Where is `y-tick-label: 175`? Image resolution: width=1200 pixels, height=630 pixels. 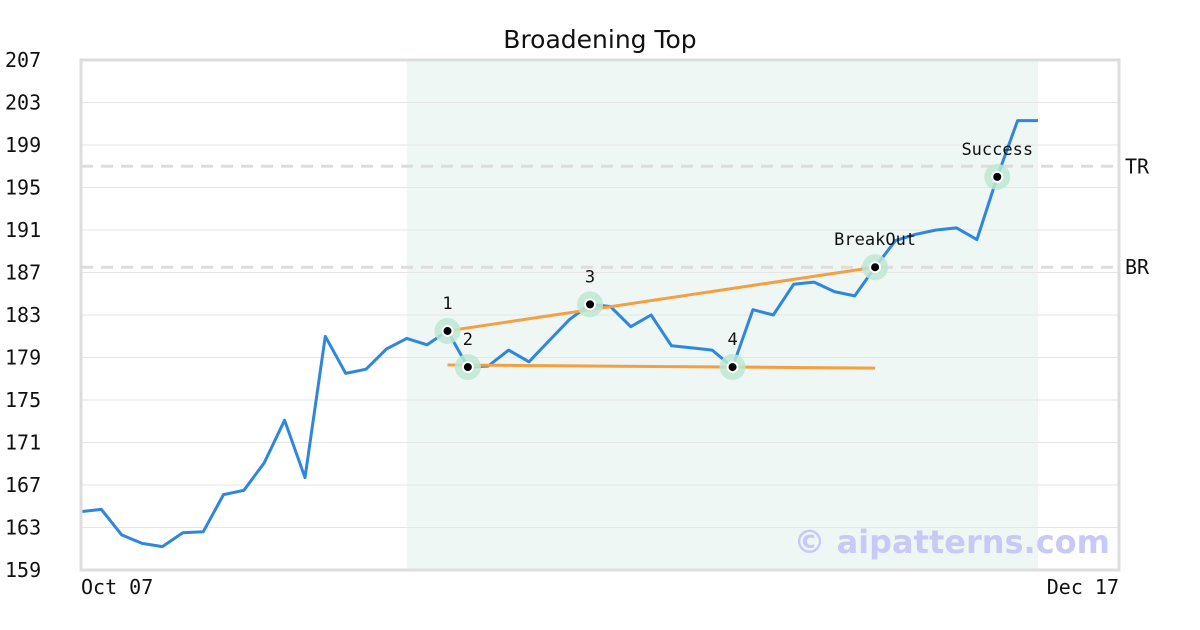 y-tick-label: 175 is located at coordinates (23, 400).